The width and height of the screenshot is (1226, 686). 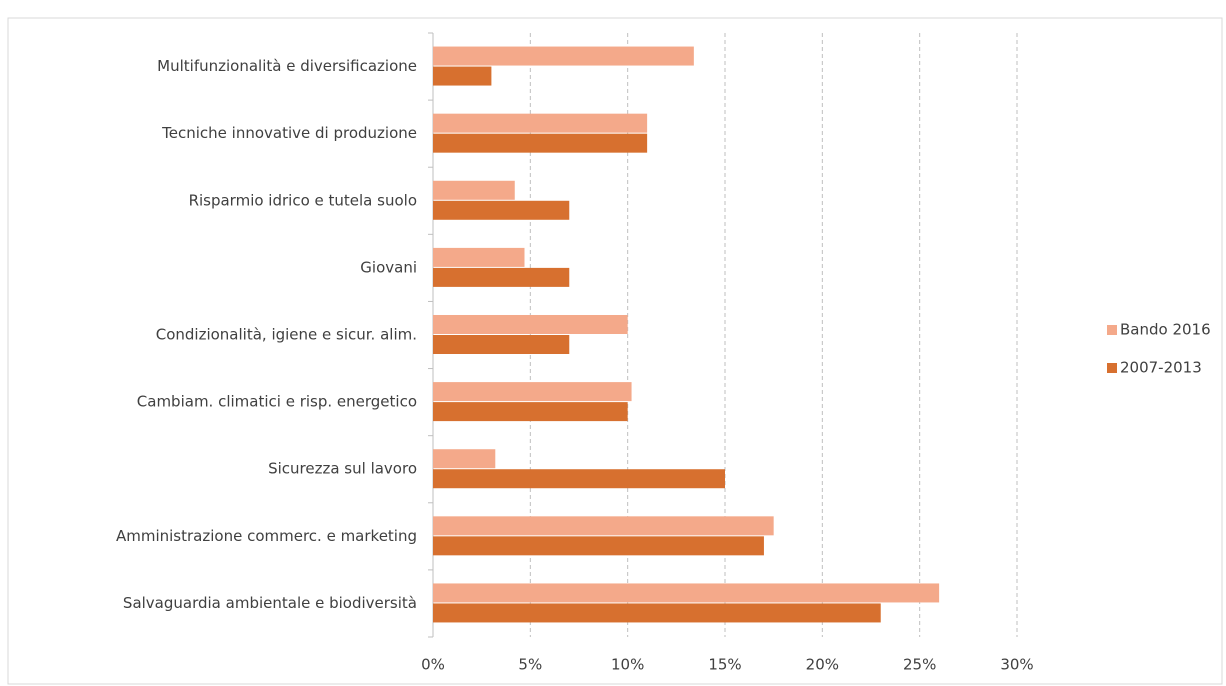 I want to click on y-tick-label: Sicurezza sul lavoro, so click(x=342, y=469).